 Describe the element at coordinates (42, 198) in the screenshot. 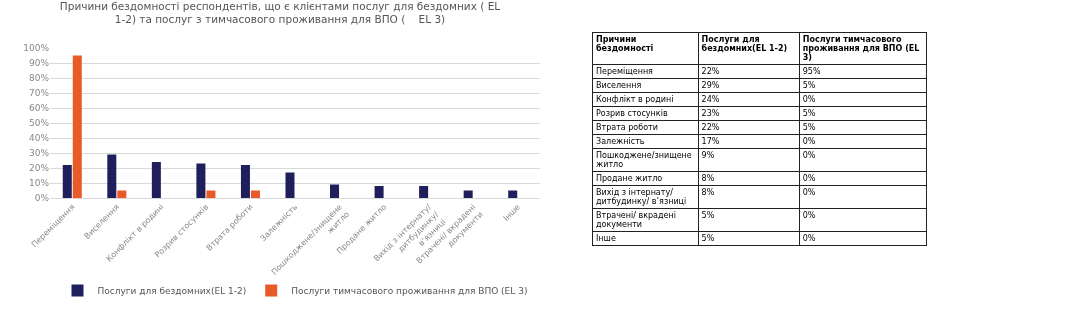

I see `y-tick-label: 0%` at that location.